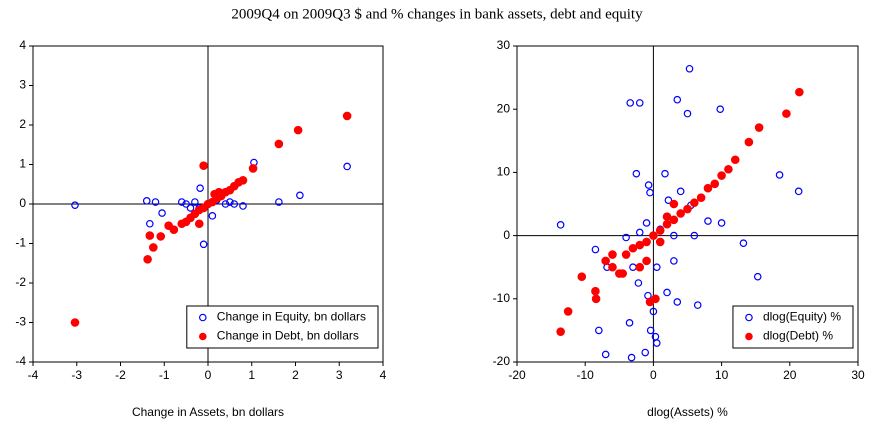 The image size is (874, 431). Describe the element at coordinates (790, 375) in the screenshot. I see `x-tick-label: 20` at that location.